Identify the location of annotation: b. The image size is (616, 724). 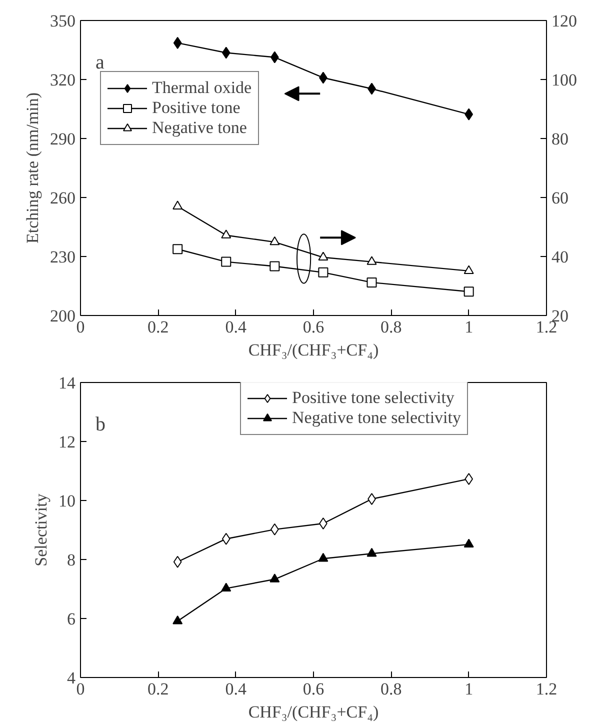
(101, 425).